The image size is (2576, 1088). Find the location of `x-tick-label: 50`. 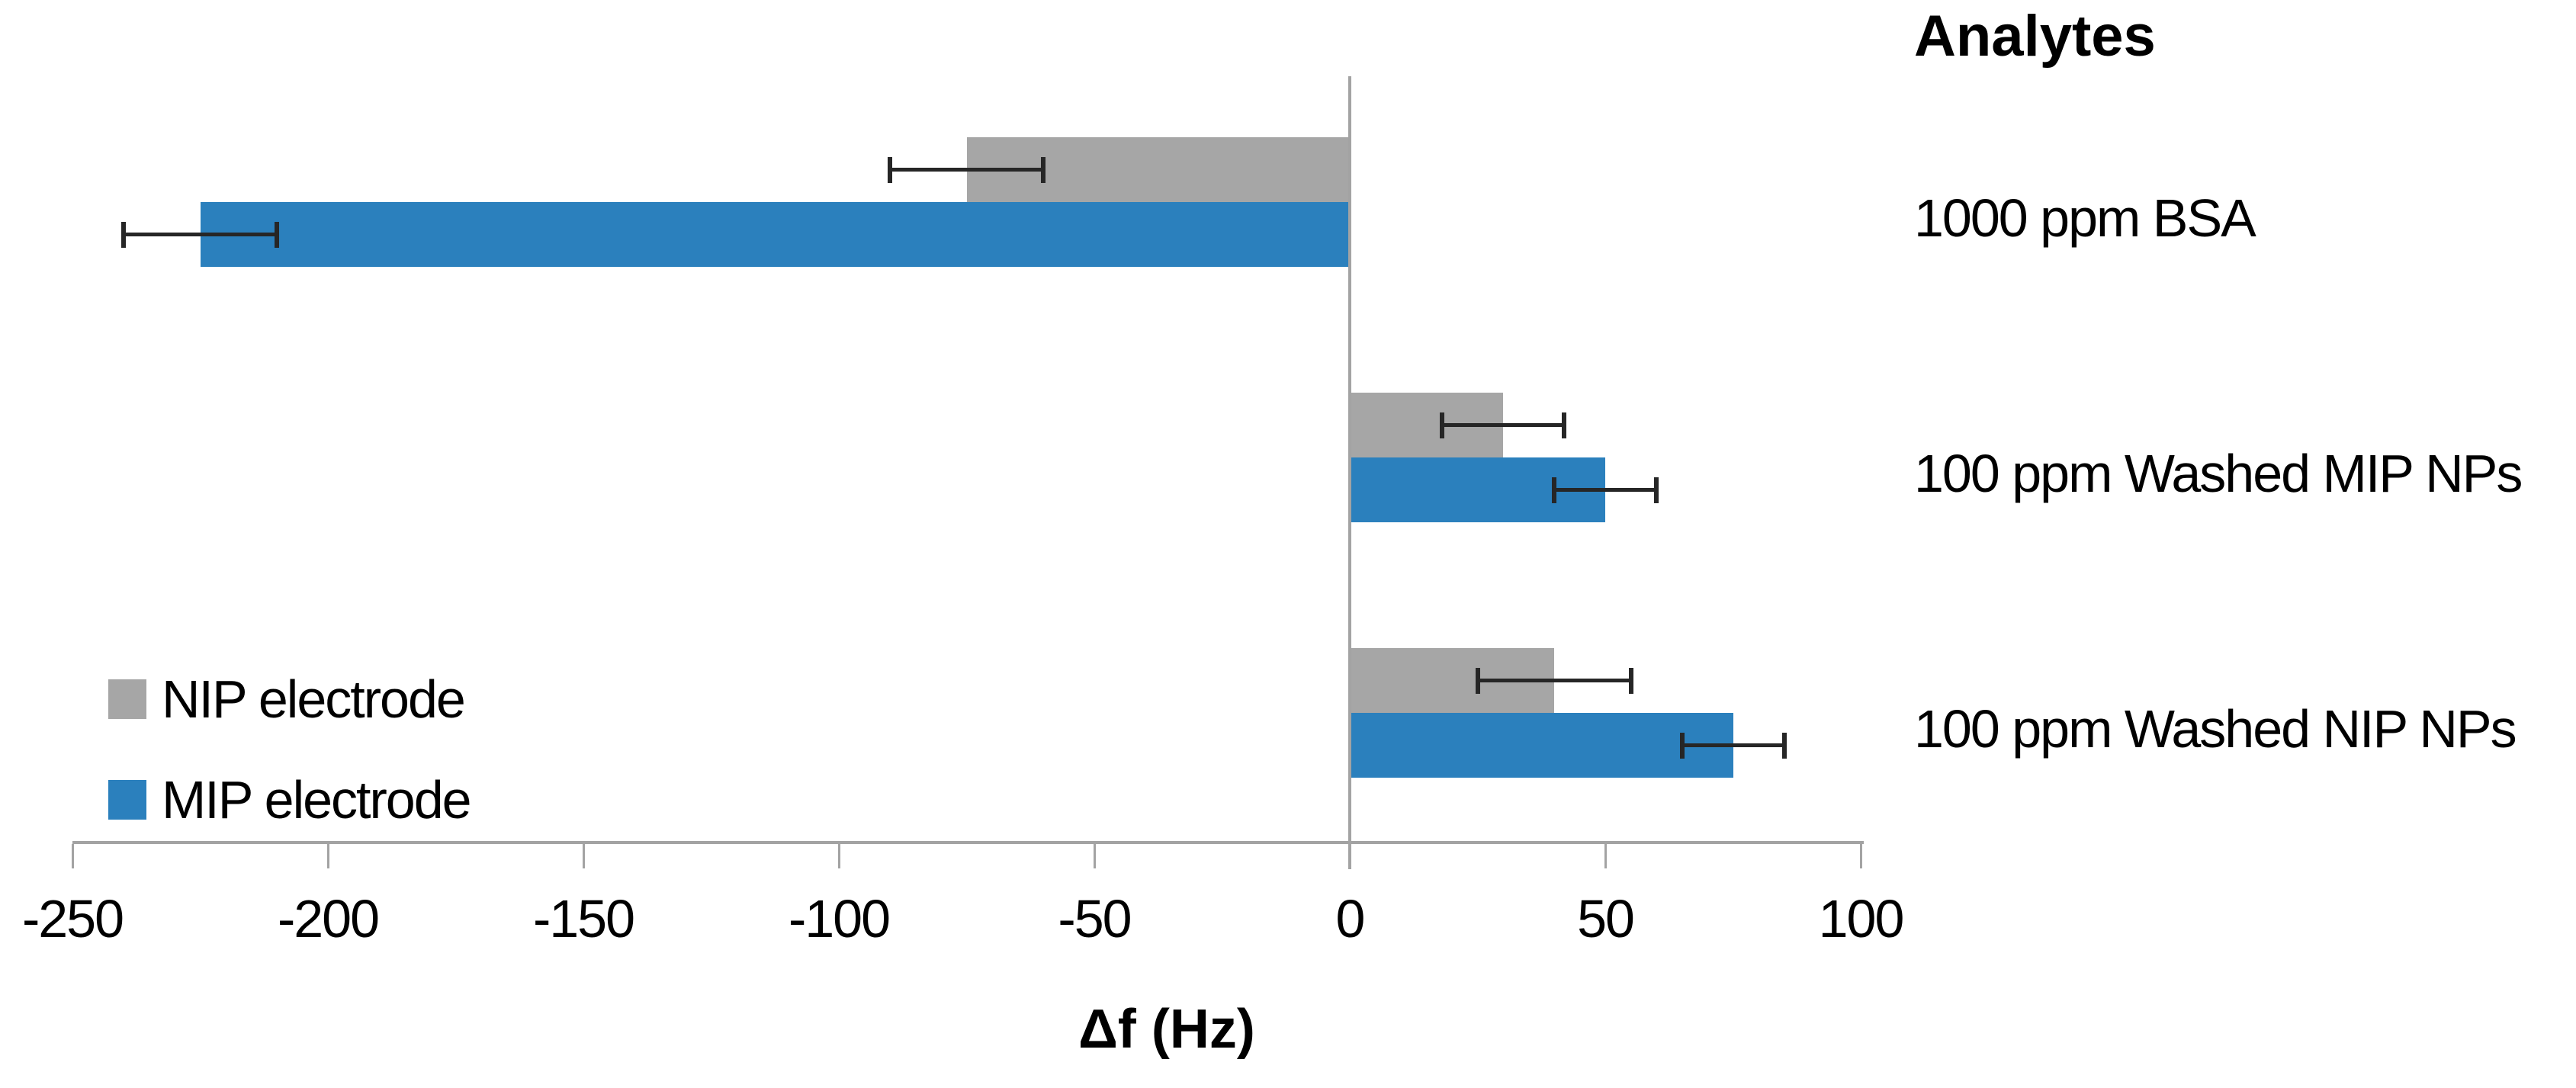

x-tick-label: 50 is located at coordinates (1606, 918).